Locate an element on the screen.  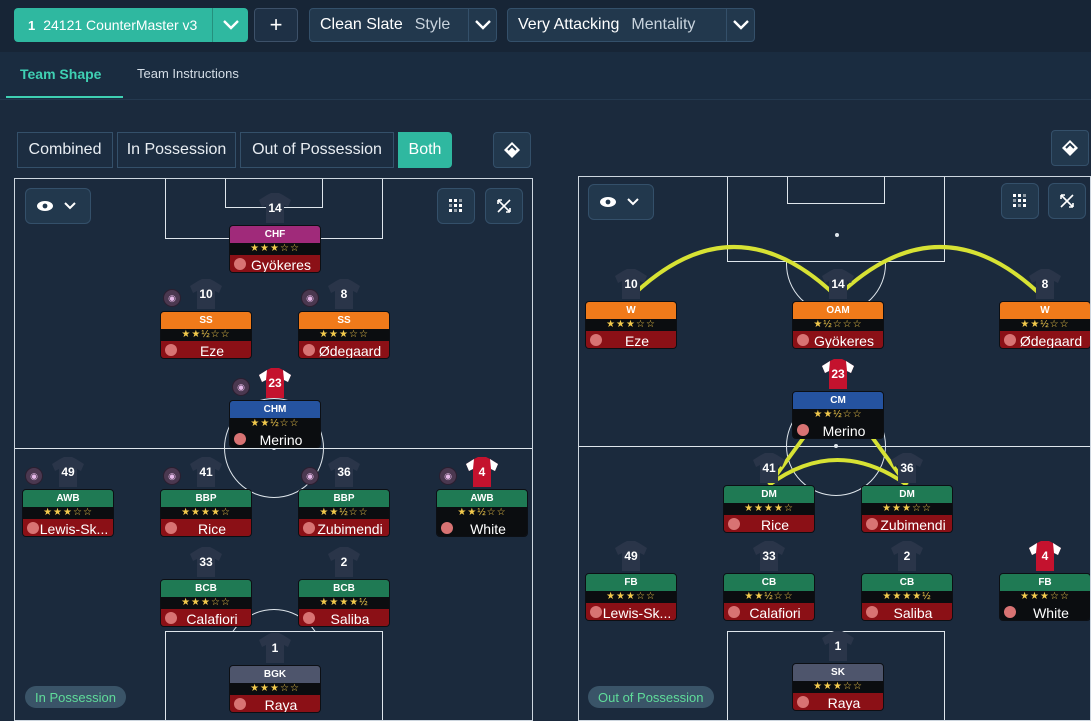
mentality-select: Very Attacking Mentality is located at coordinates (631, 25).